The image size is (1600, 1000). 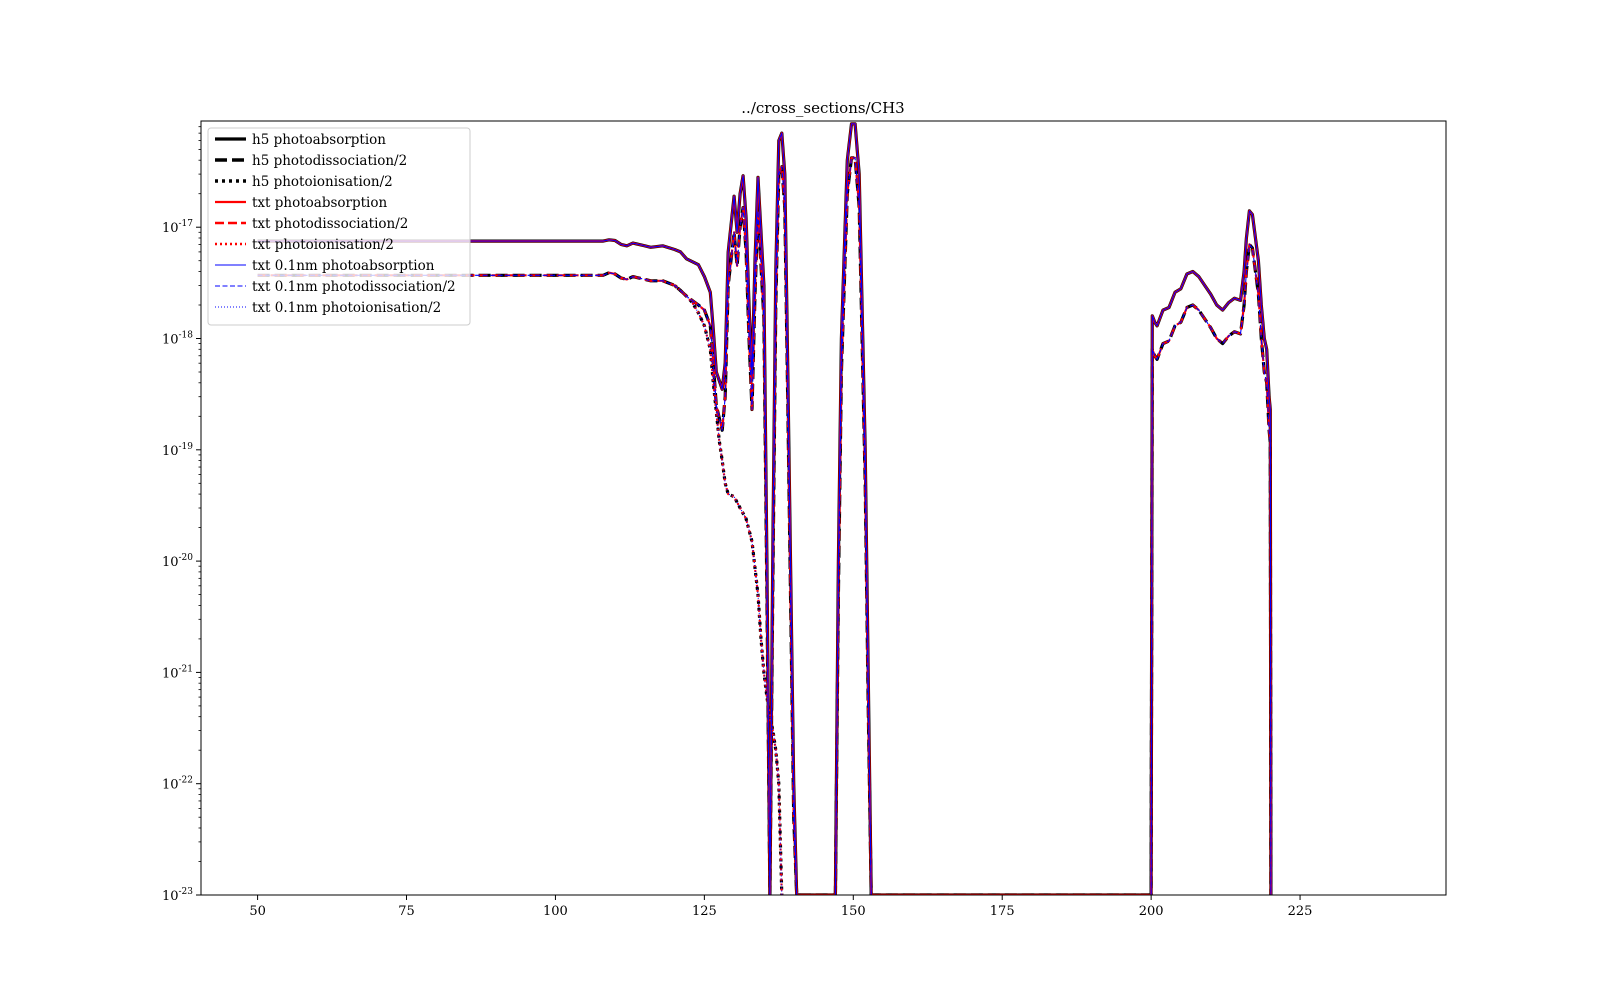 I want to click on y-tick-label: 10-22, so click(x=177, y=784).